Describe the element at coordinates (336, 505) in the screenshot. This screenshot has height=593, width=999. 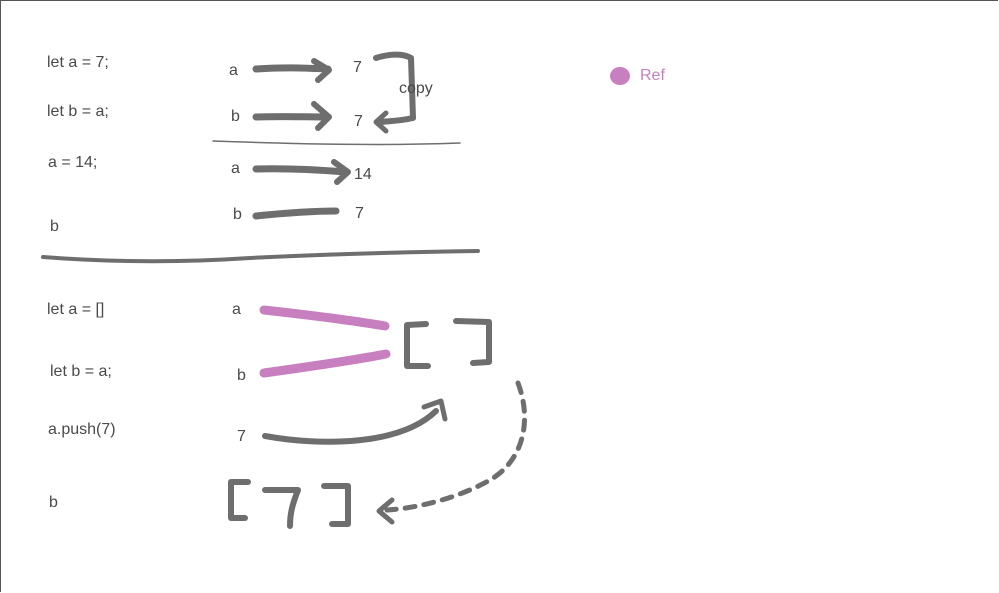
I see `result-right-bracket` at that location.